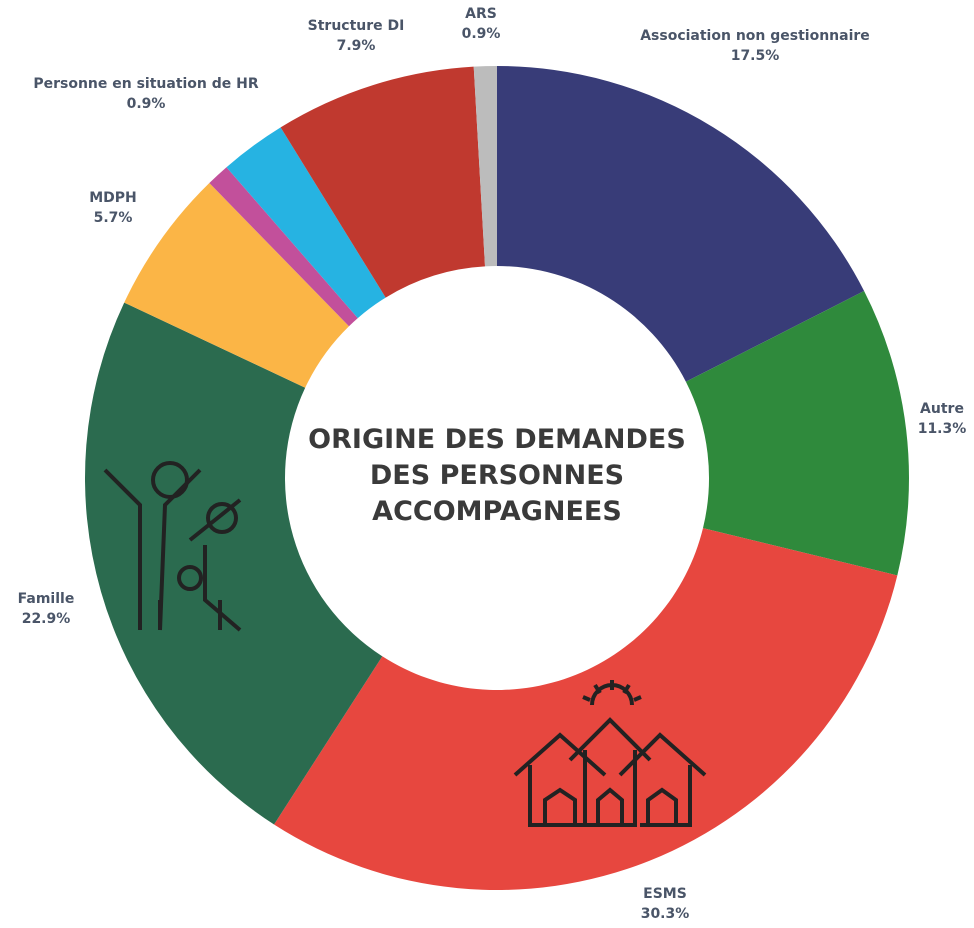 This screenshot has height=928, width=974. I want to click on value-label: 30.3%, so click(665, 914).